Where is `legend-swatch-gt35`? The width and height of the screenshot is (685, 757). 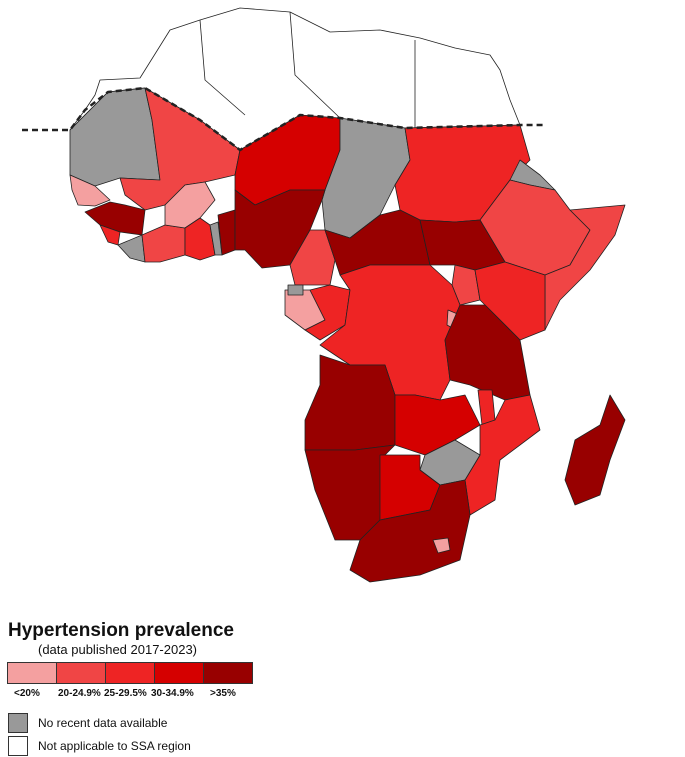
legend-swatch-gt35 is located at coordinates (228, 673).